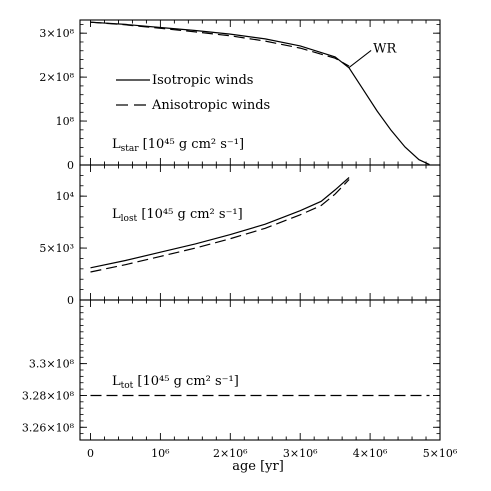 The width and height of the screenshot is (491, 491). I want to click on x-tick-label: 4×10⁶, so click(370, 453).